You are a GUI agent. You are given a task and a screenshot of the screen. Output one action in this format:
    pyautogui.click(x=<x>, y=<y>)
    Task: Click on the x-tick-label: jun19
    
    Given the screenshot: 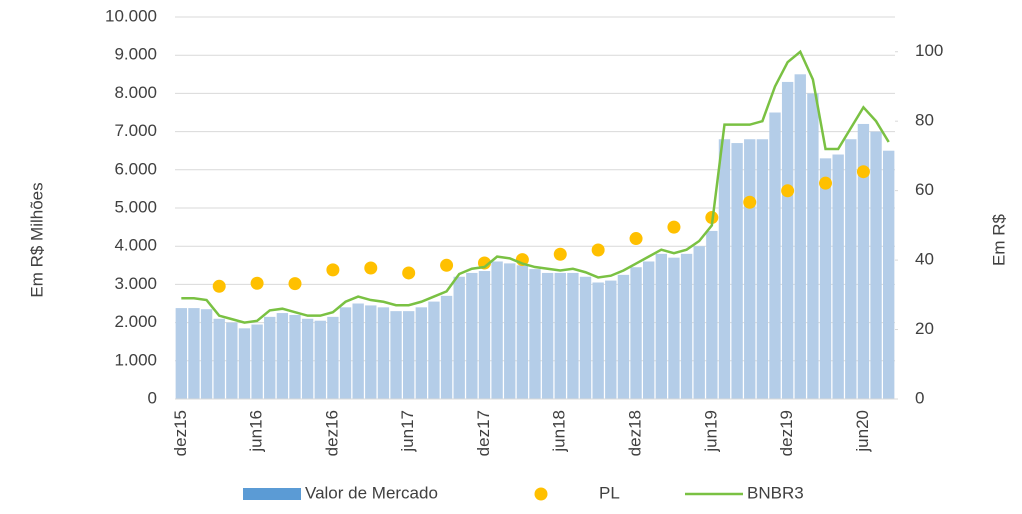 What is the action you would take?
    pyautogui.click(x=710, y=431)
    